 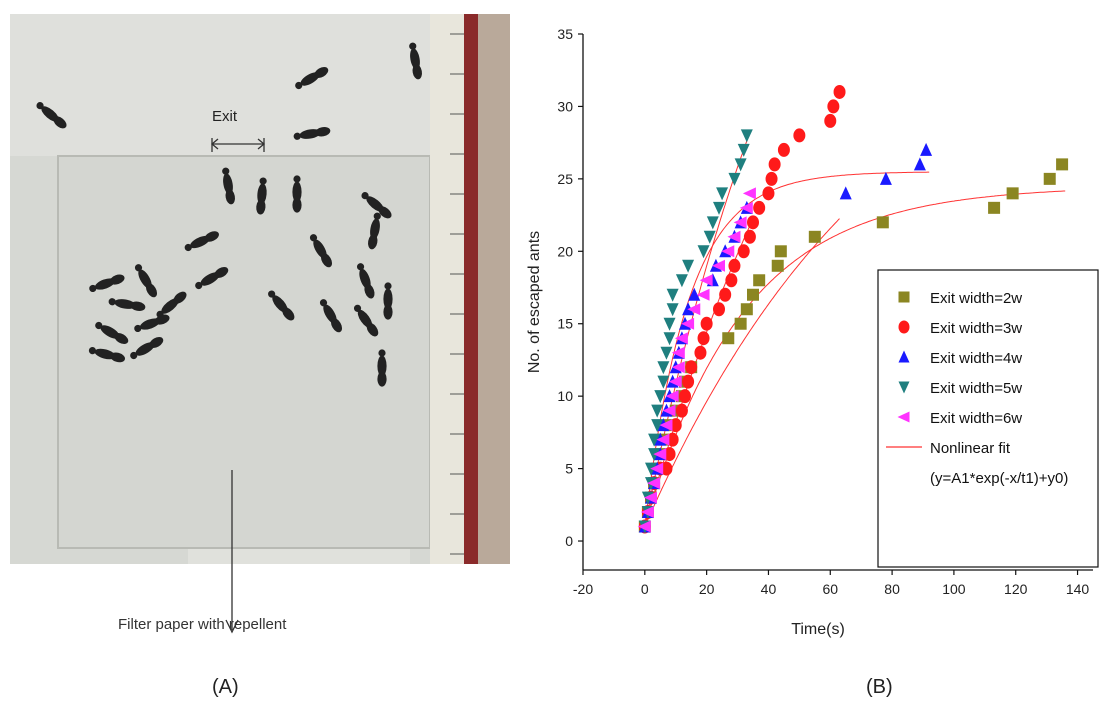 I want to click on y-tick-label: 25, so click(x=565, y=179).